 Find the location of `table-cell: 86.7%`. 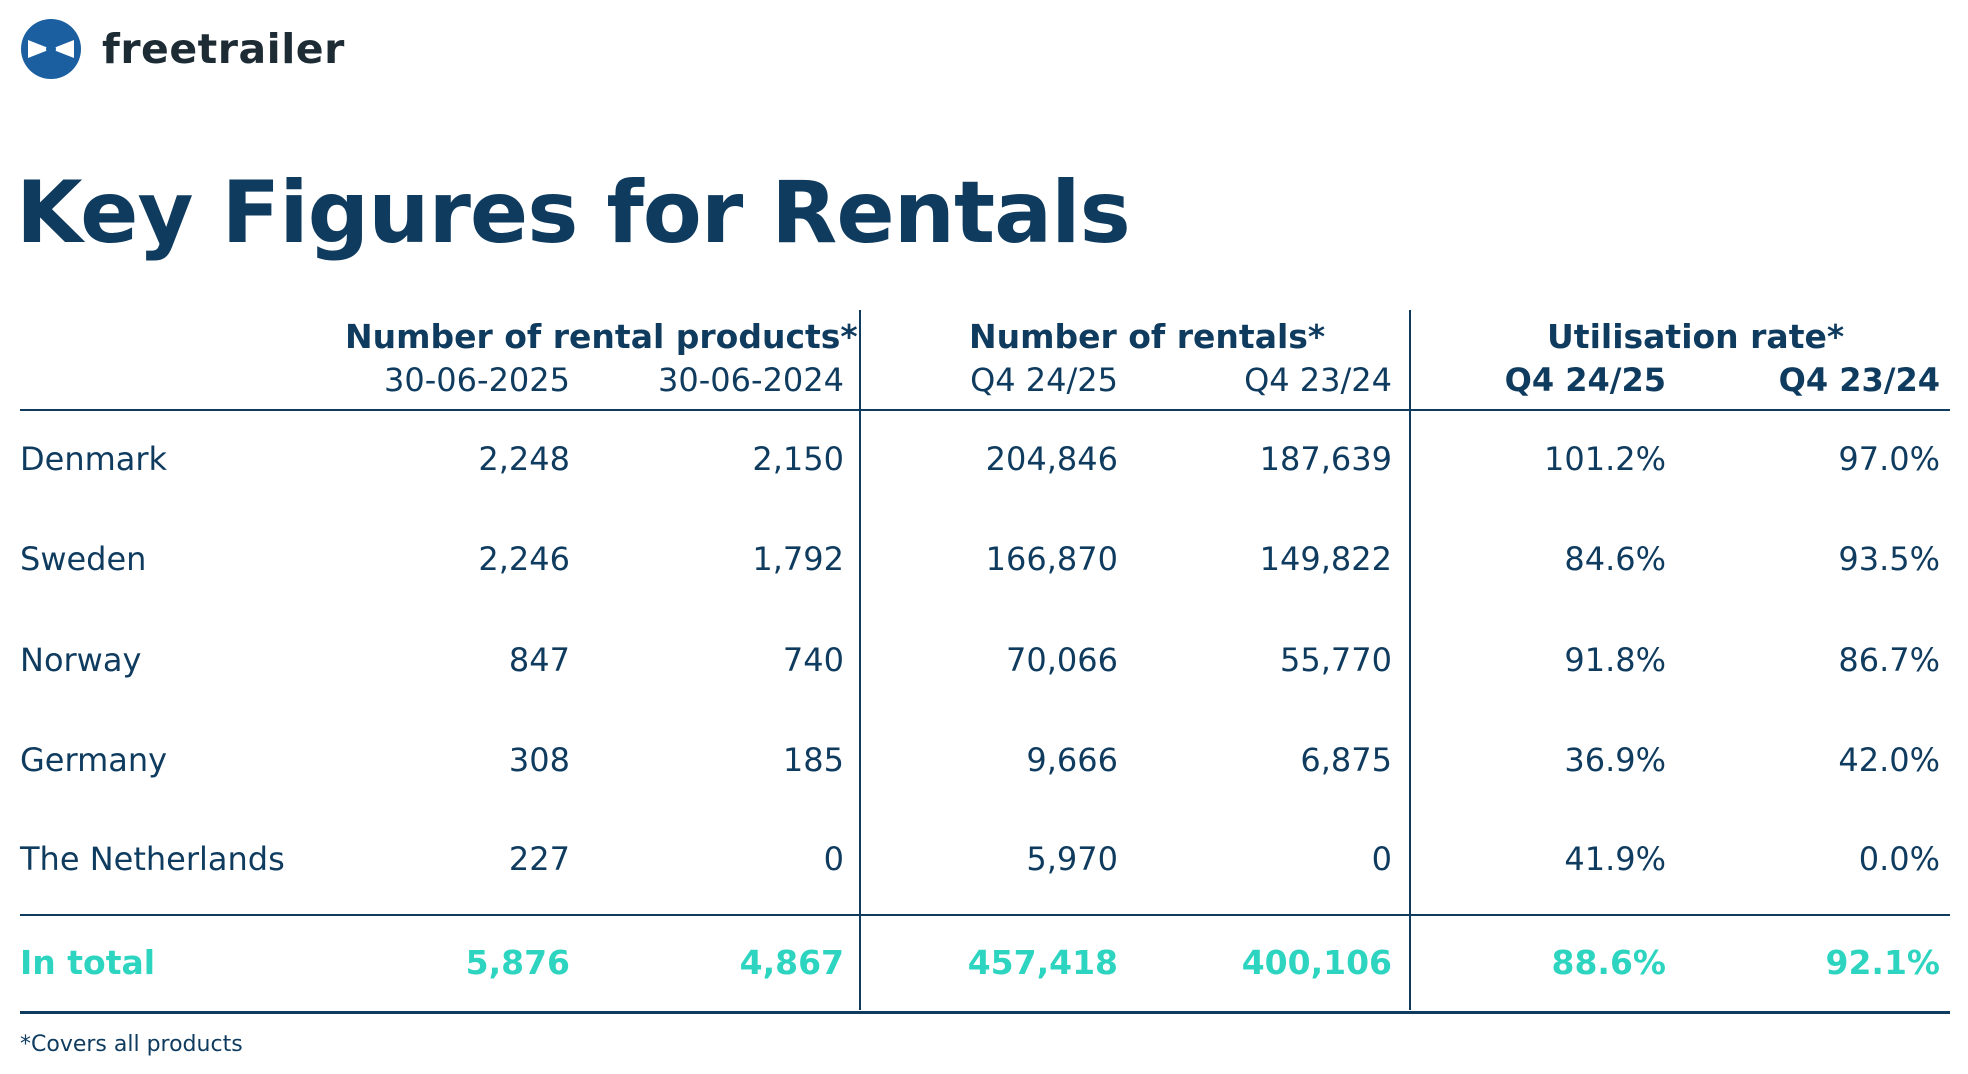

table-cell: 86.7% is located at coordinates (1889, 660).